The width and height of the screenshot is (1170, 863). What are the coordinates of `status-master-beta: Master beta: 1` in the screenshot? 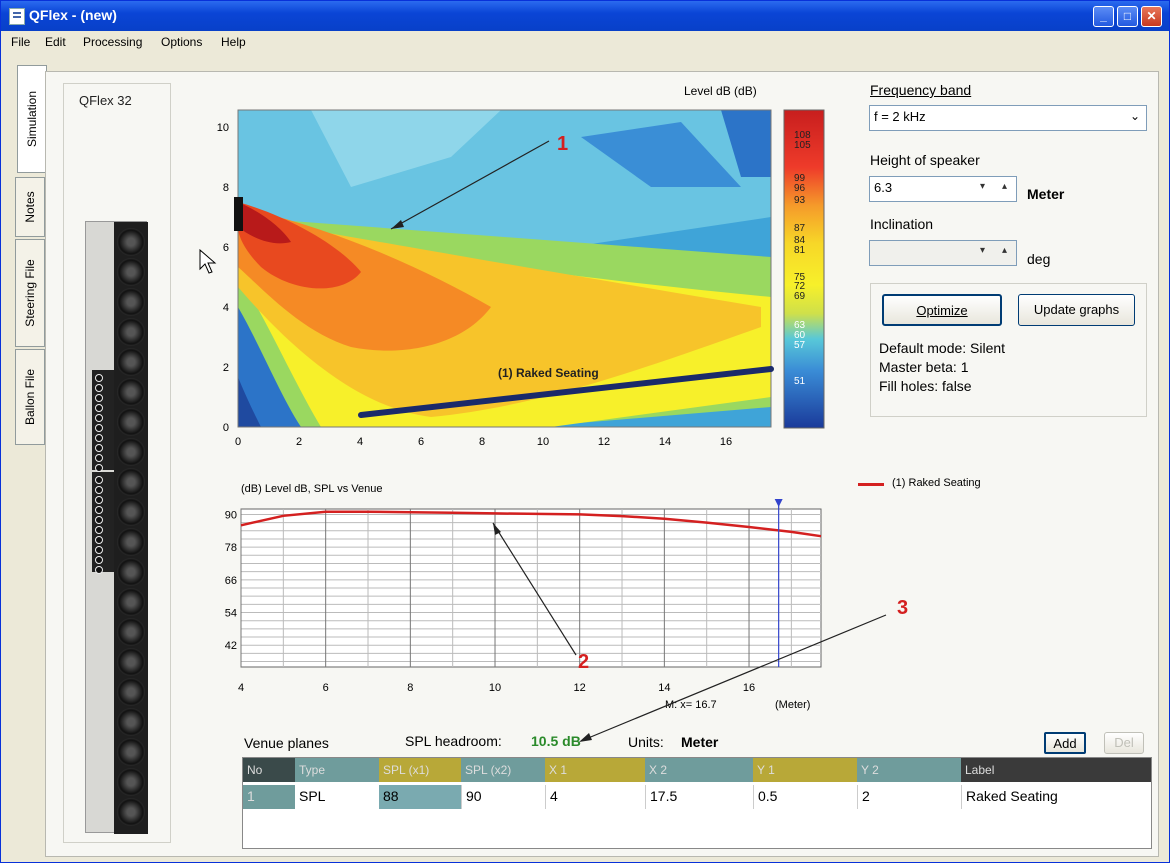 It's located at (924, 367).